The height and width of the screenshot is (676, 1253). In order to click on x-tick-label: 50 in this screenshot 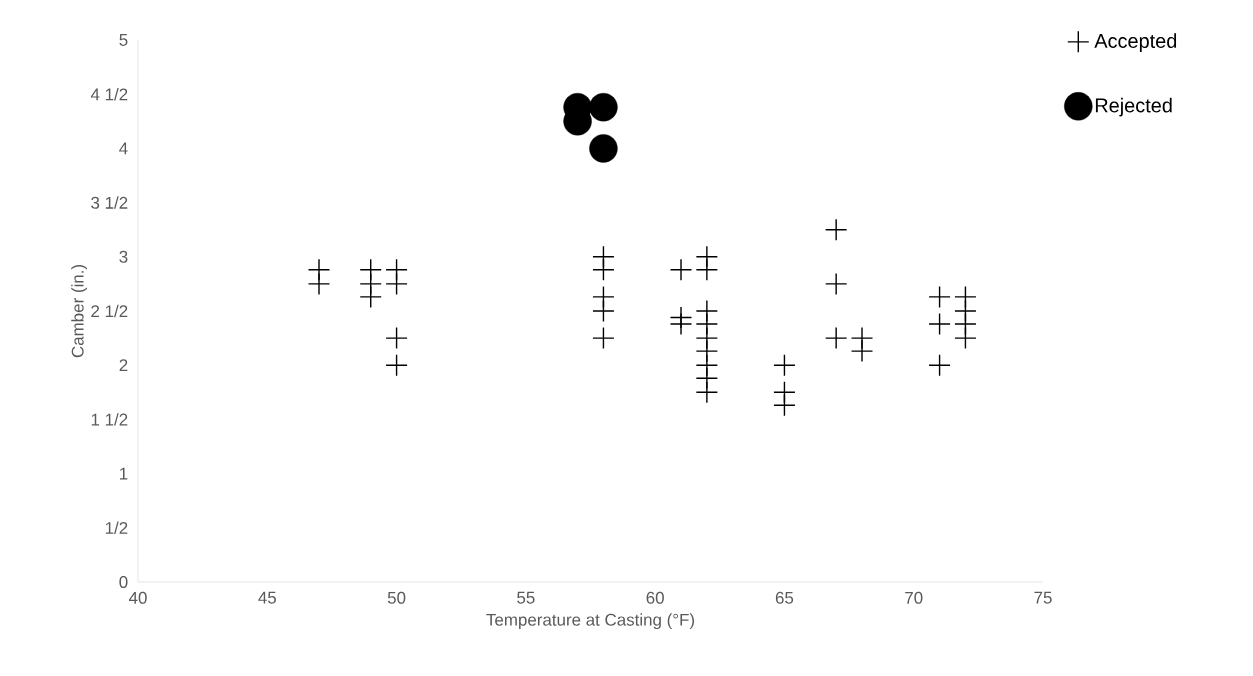, I will do `click(396, 597)`.